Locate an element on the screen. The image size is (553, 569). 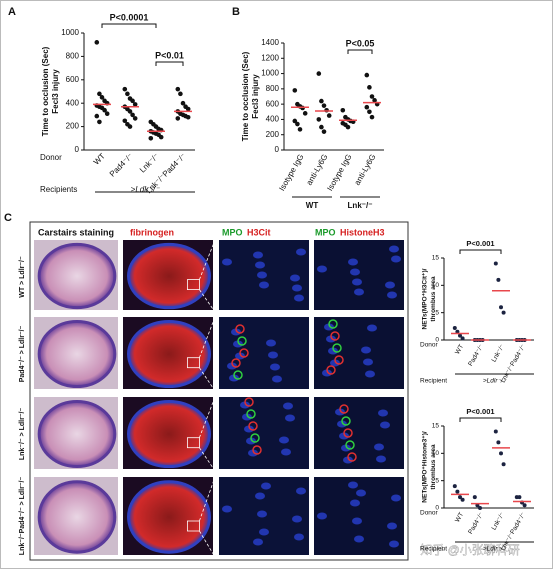
y-tick-label: 15 is located at coordinates (436, 426).